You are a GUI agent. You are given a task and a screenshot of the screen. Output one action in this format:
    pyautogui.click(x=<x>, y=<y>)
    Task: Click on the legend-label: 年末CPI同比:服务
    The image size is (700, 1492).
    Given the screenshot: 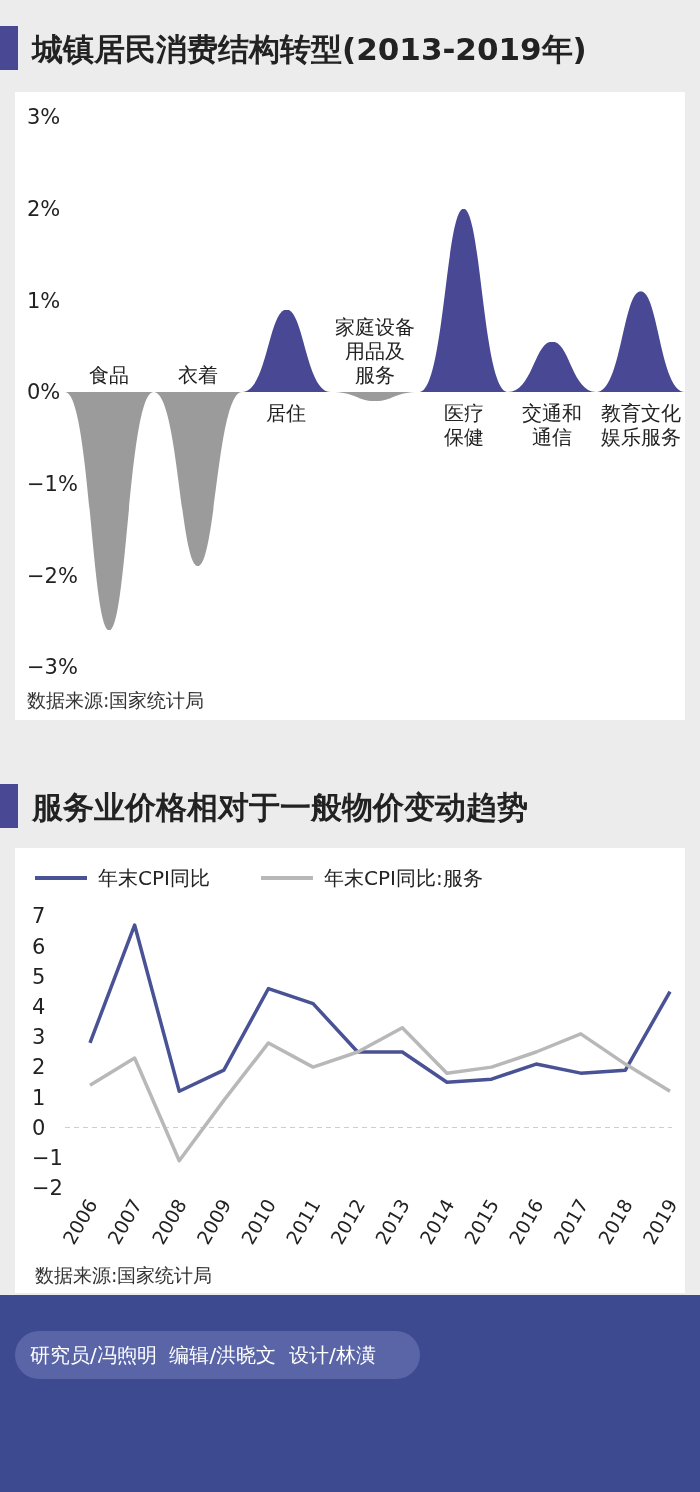 What is the action you would take?
    pyautogui.click(x=403, y=878)
    